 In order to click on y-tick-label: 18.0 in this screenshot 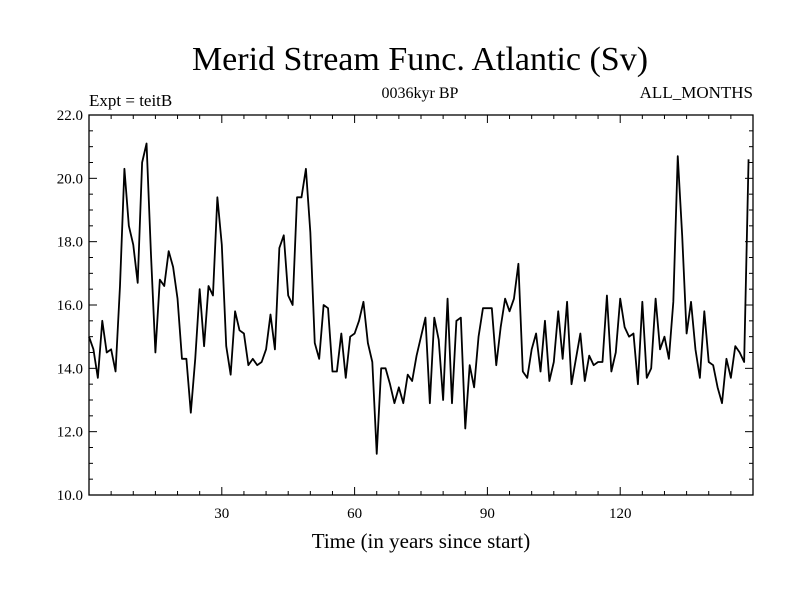, I will do `click(70, 243)`.